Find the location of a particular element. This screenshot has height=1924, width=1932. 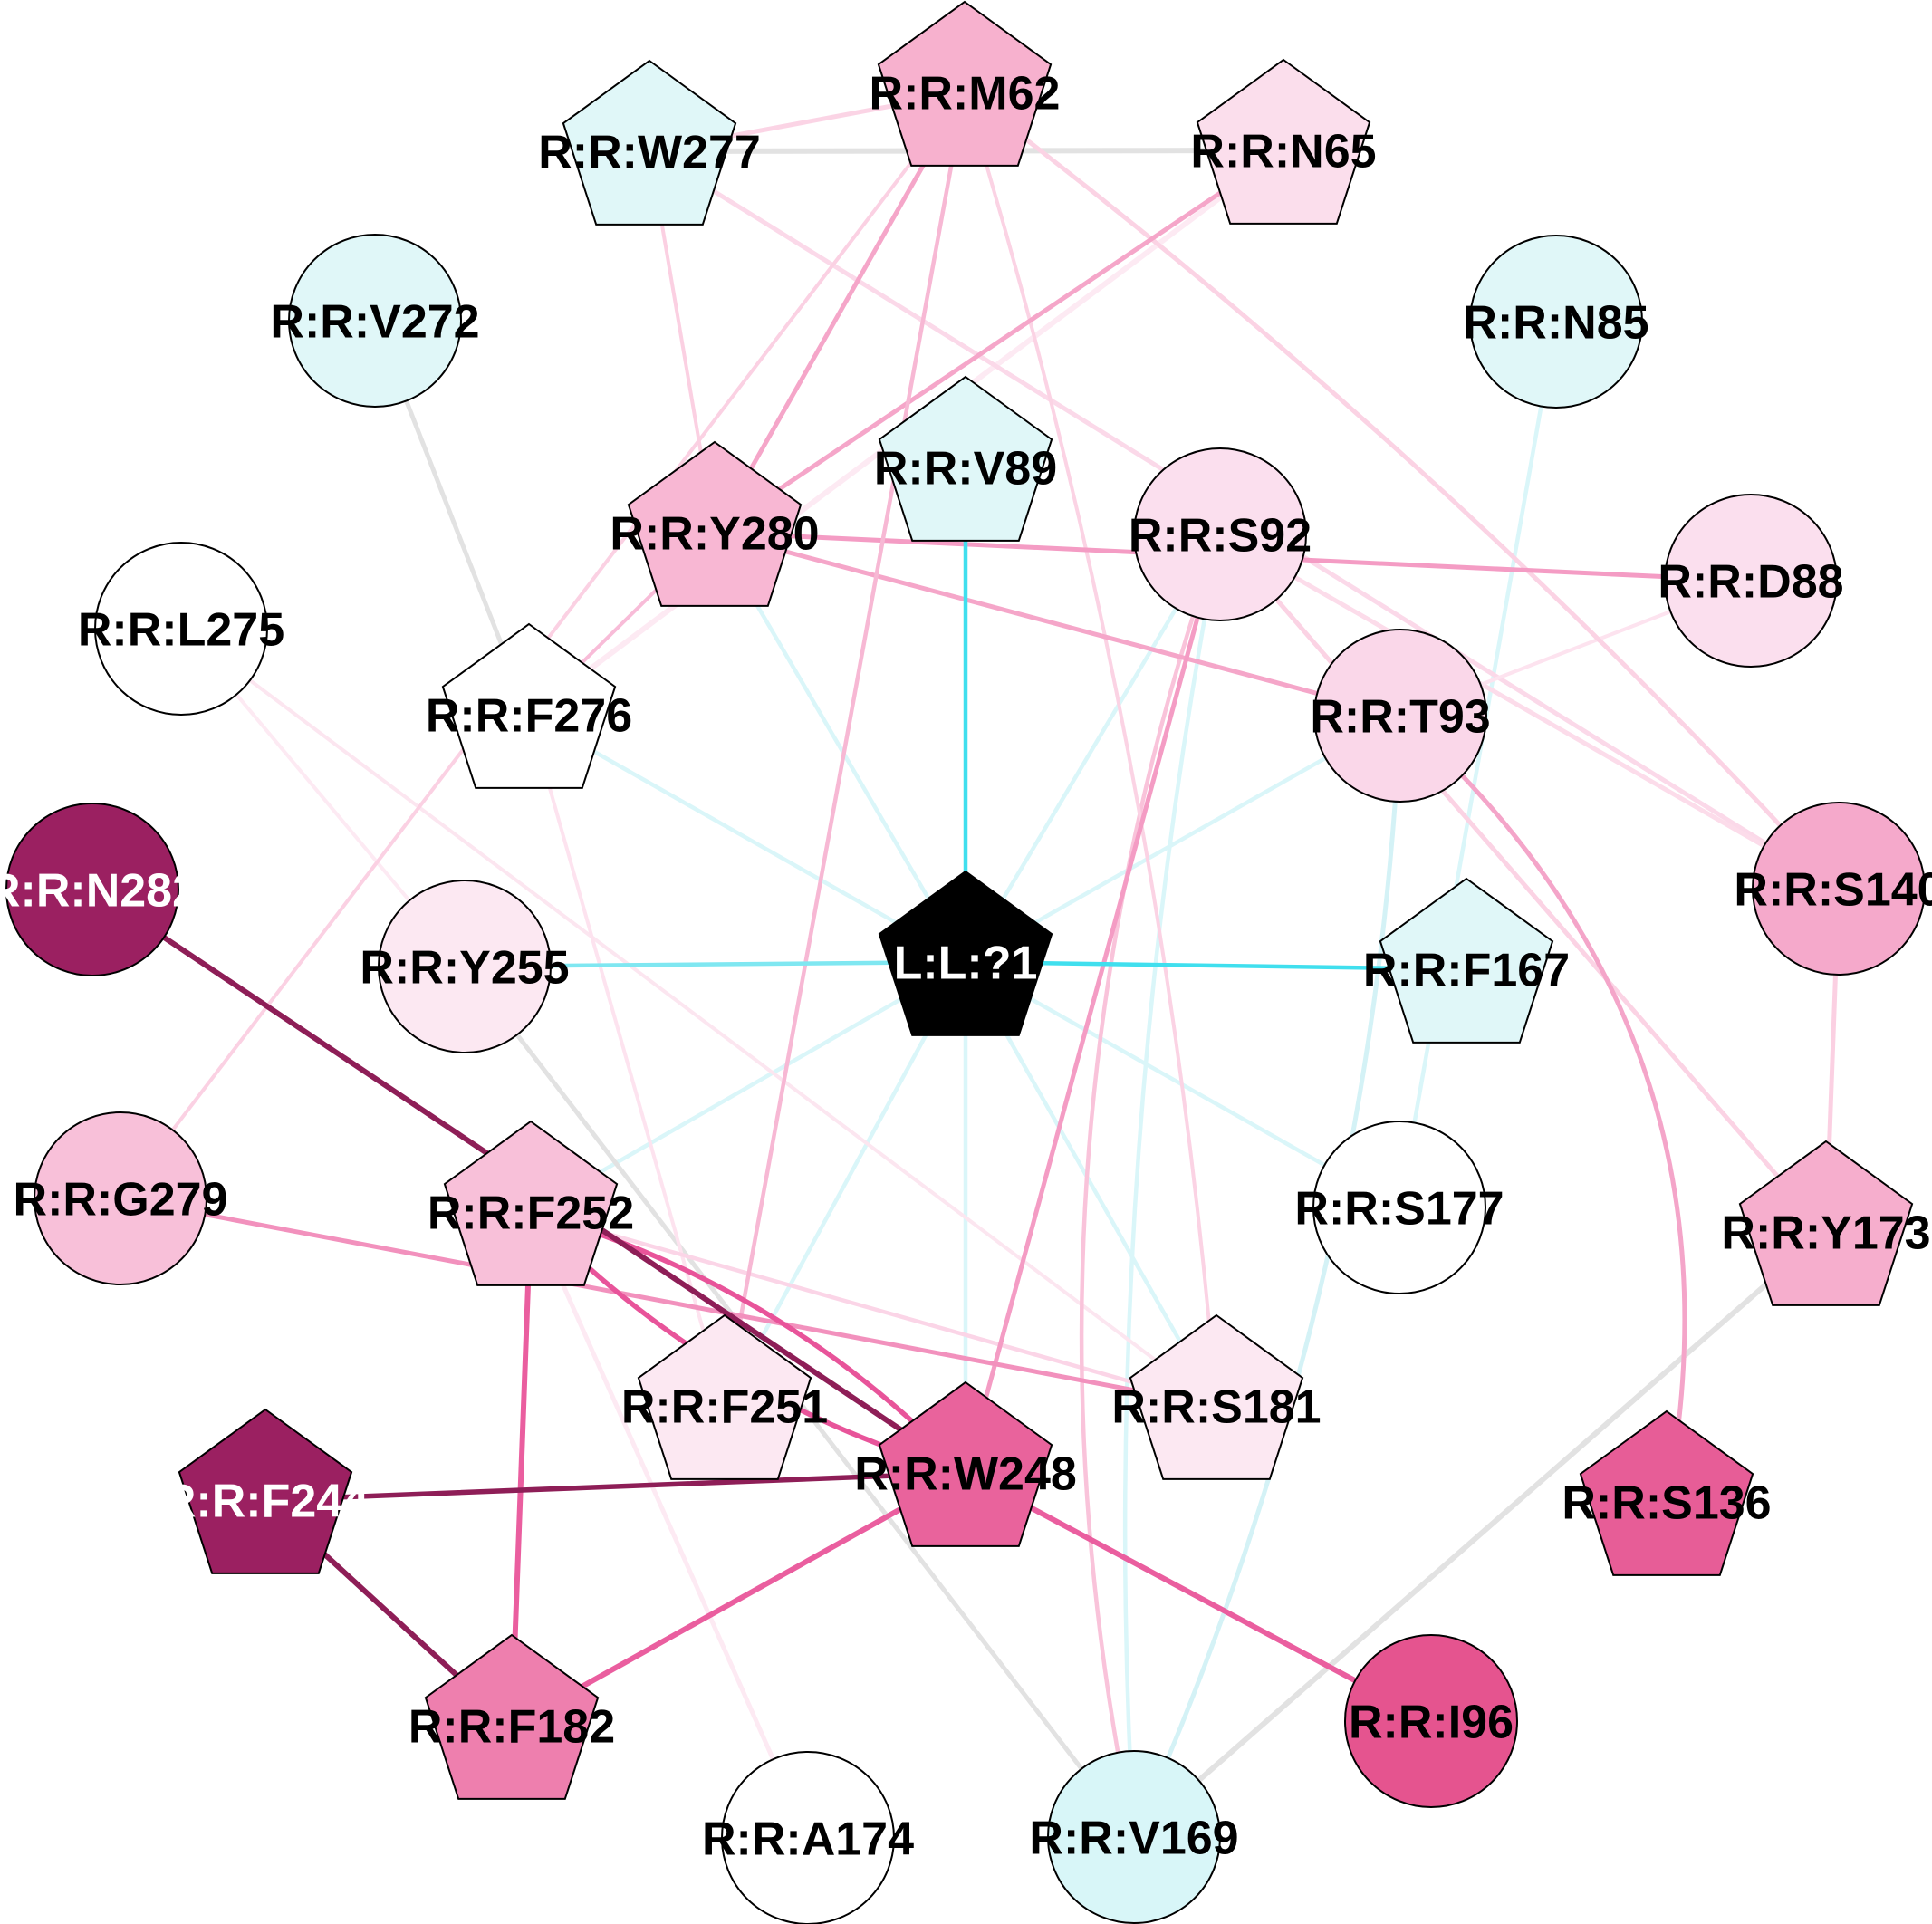

svg-text: R:R:V169 is located at coordinates (1133, 1839).